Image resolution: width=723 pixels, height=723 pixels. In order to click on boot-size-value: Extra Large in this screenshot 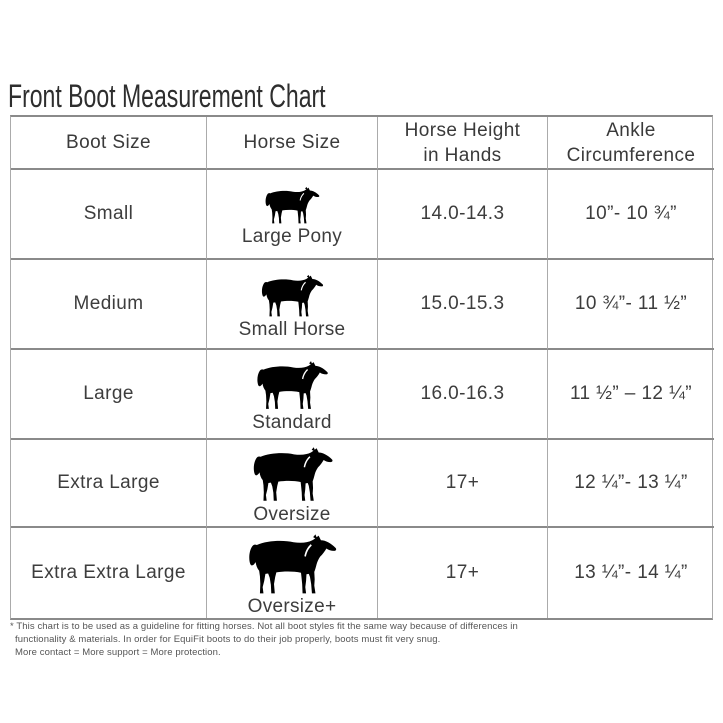, I will do `click(108, 482)`.